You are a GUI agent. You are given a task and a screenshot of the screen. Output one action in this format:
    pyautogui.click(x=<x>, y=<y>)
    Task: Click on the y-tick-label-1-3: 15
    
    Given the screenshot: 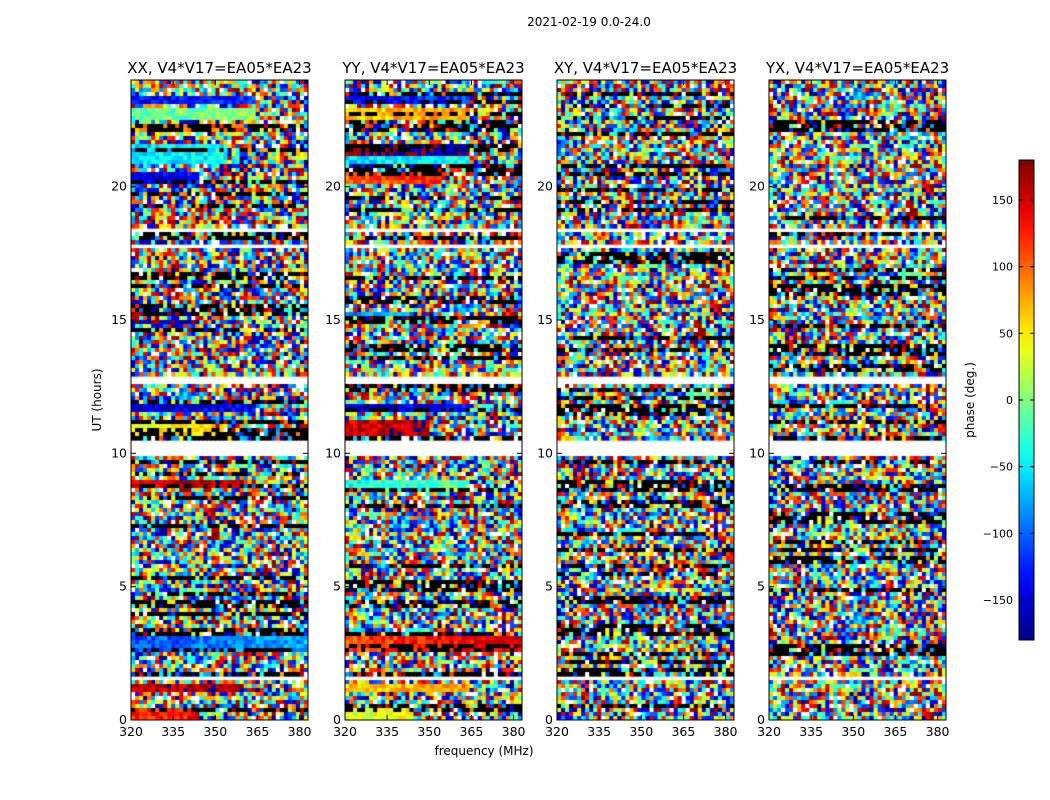 What is the action you would take?
    pyautogui.click(x=333, y=319)
    